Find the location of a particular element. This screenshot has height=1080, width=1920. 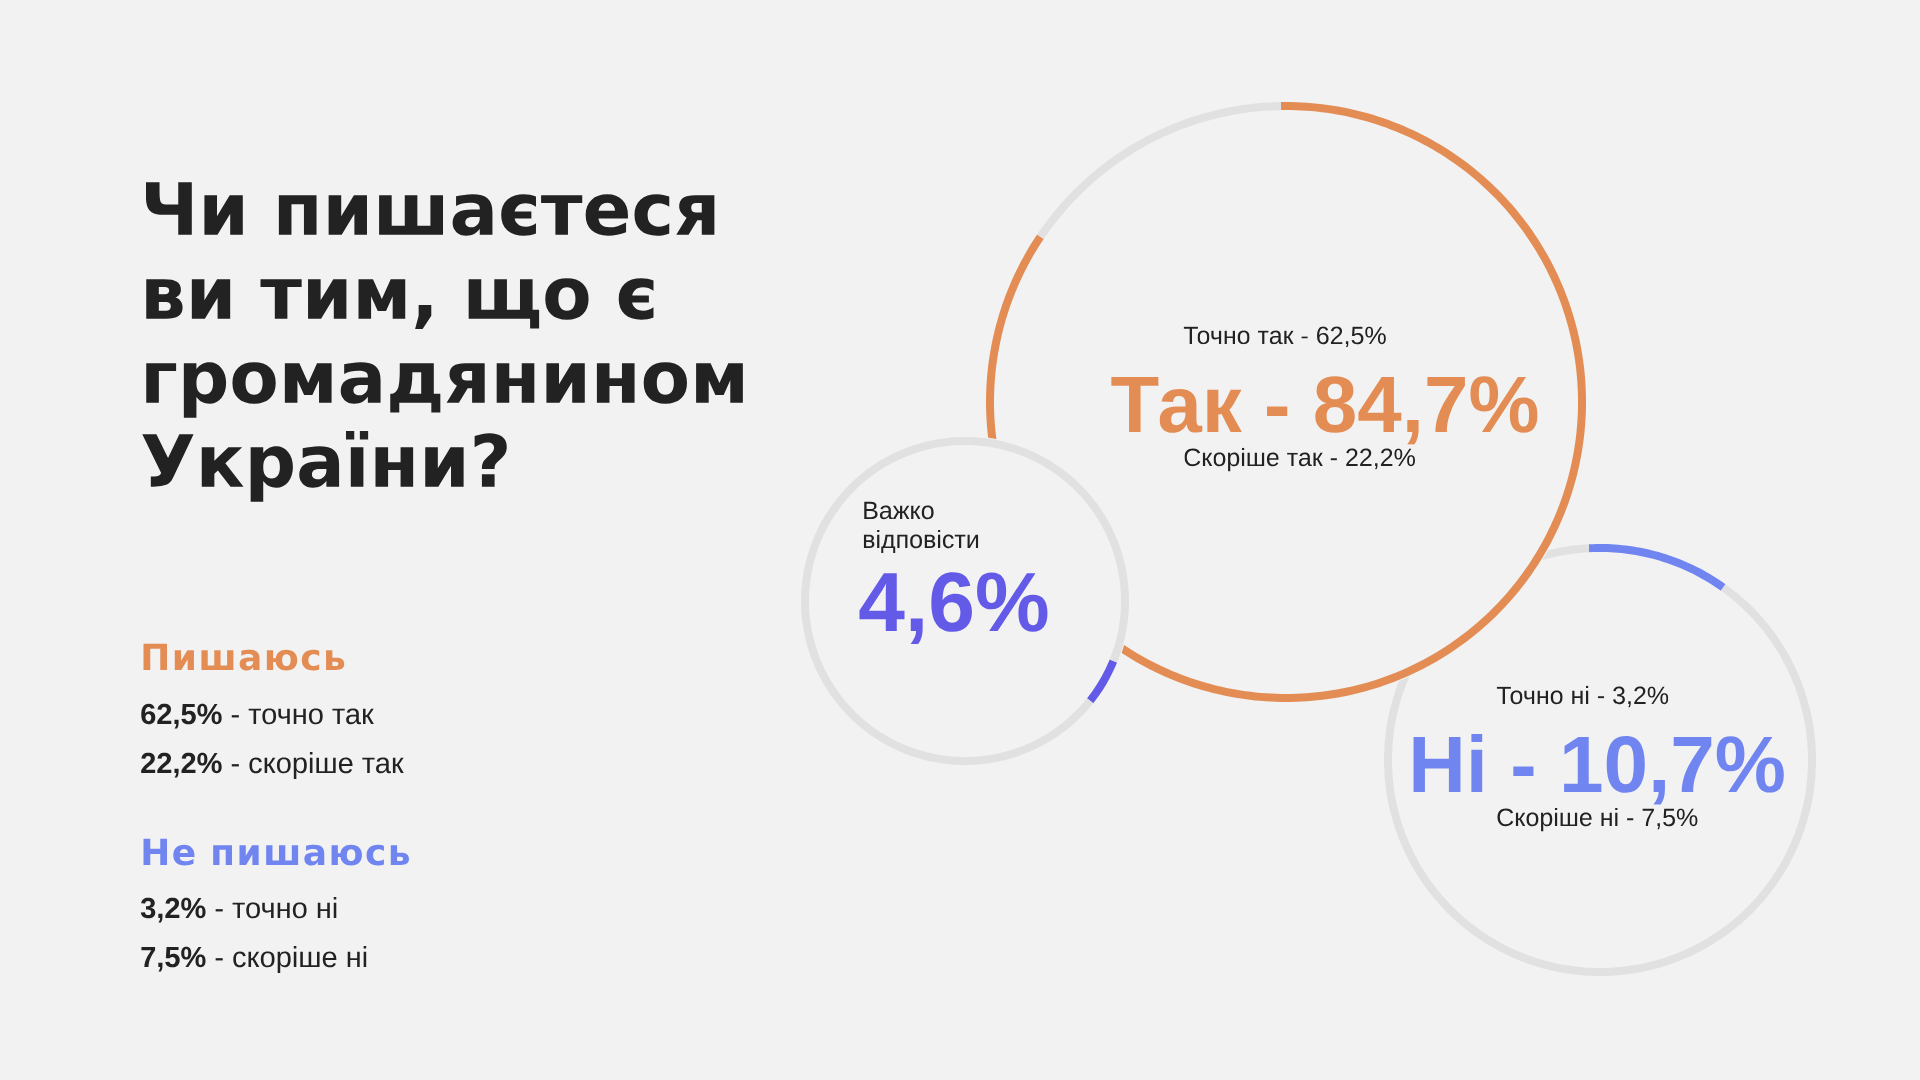

text: Точно так - 62,5% is located at coordinates (1284, 337).